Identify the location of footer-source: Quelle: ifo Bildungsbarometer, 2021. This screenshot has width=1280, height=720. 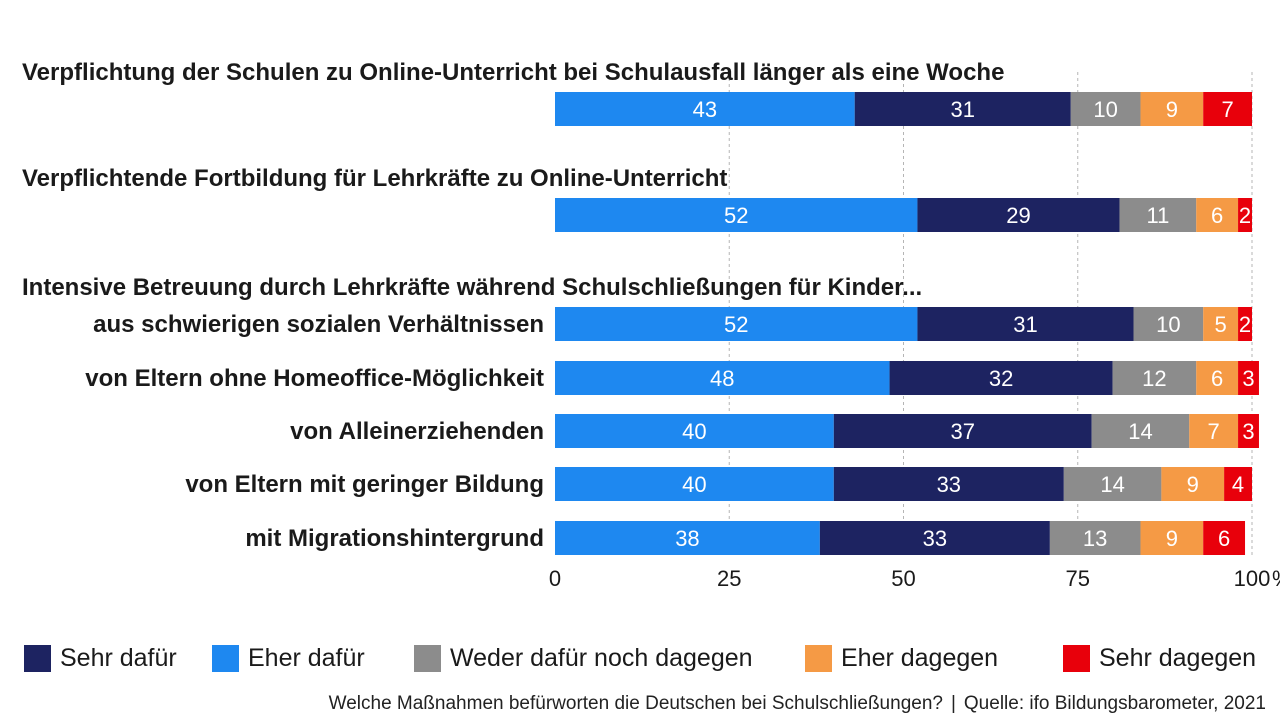
(1114, 703).